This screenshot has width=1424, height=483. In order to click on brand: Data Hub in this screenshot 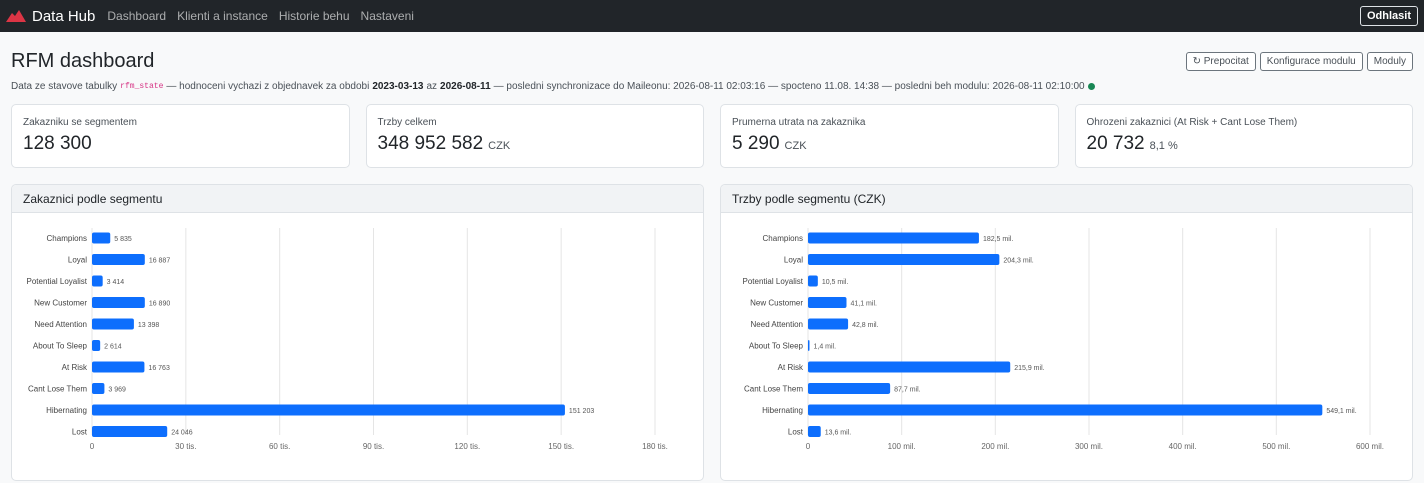, I will do `click(50, 16)`.